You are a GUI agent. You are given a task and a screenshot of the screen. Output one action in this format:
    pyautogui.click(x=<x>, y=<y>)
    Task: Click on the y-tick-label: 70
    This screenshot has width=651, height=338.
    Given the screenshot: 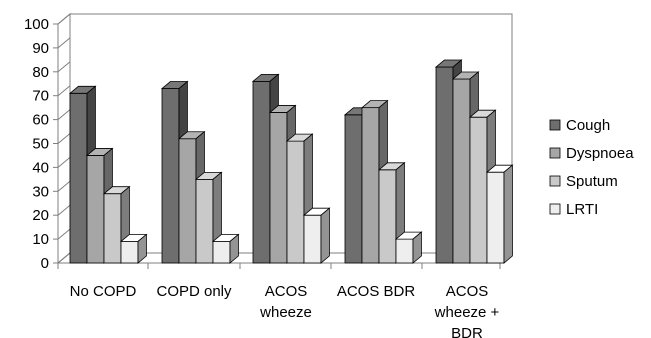 What is the action you would take?
    pyautogui.click(x=40, y=96)
    